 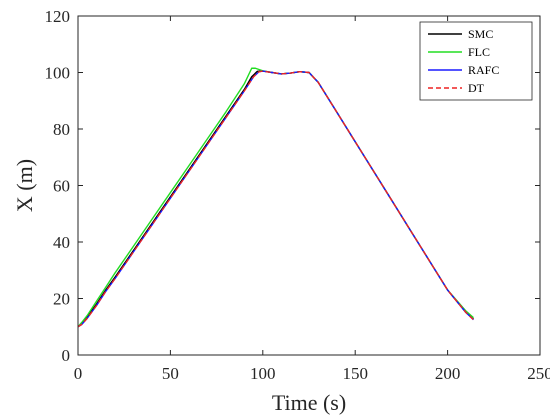 I want to click on y-tick-label: 120, so click(x=58, y=16).